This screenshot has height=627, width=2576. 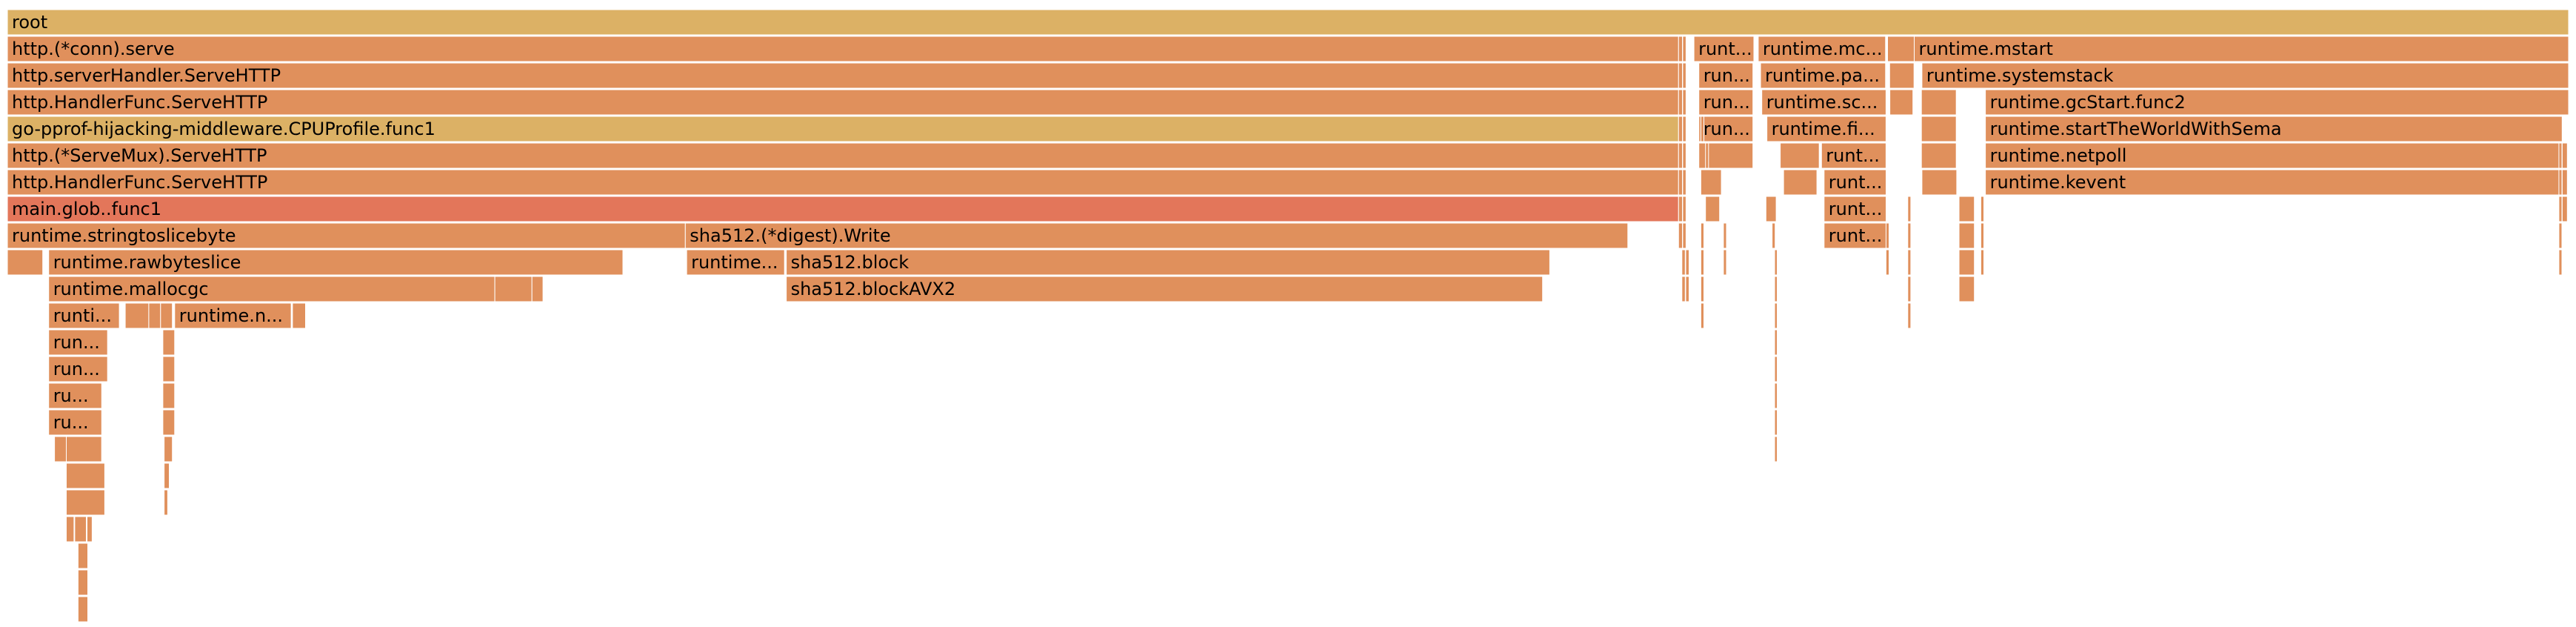 What do you see at coordinates (2560, 209) in the screenshot?
I see `frame-thin-i3` at bounding box center [2560, 209].